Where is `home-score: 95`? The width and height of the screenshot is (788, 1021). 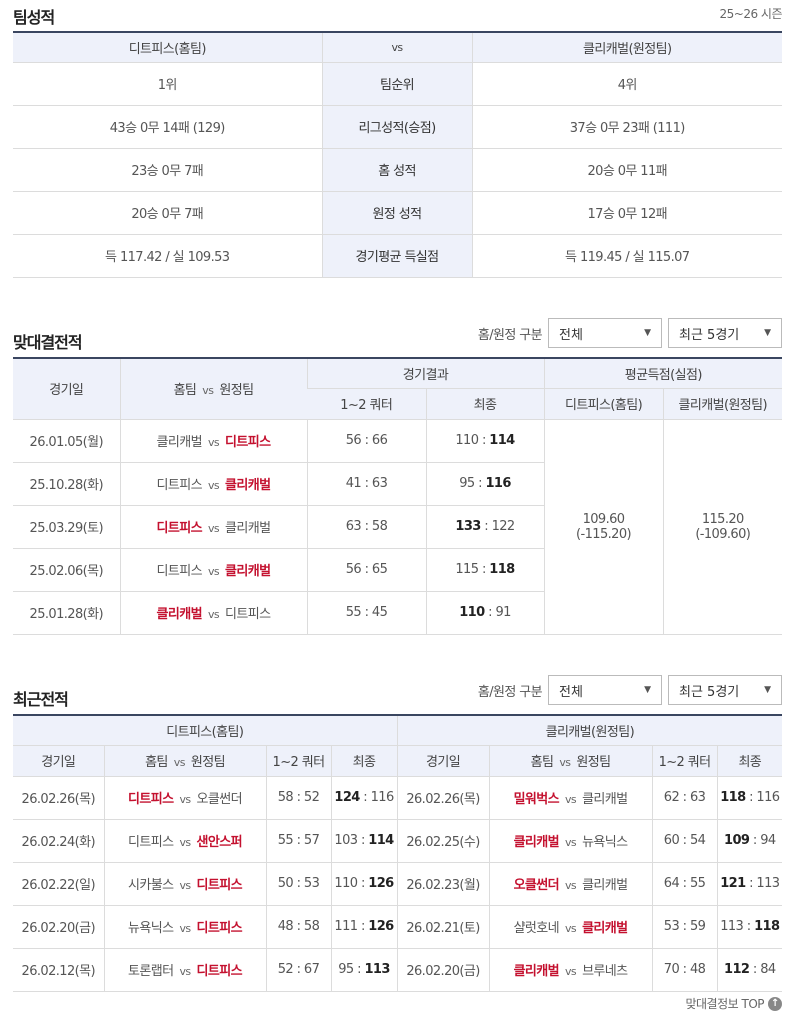
home-score: 95 is located at coordinates (467, 483).